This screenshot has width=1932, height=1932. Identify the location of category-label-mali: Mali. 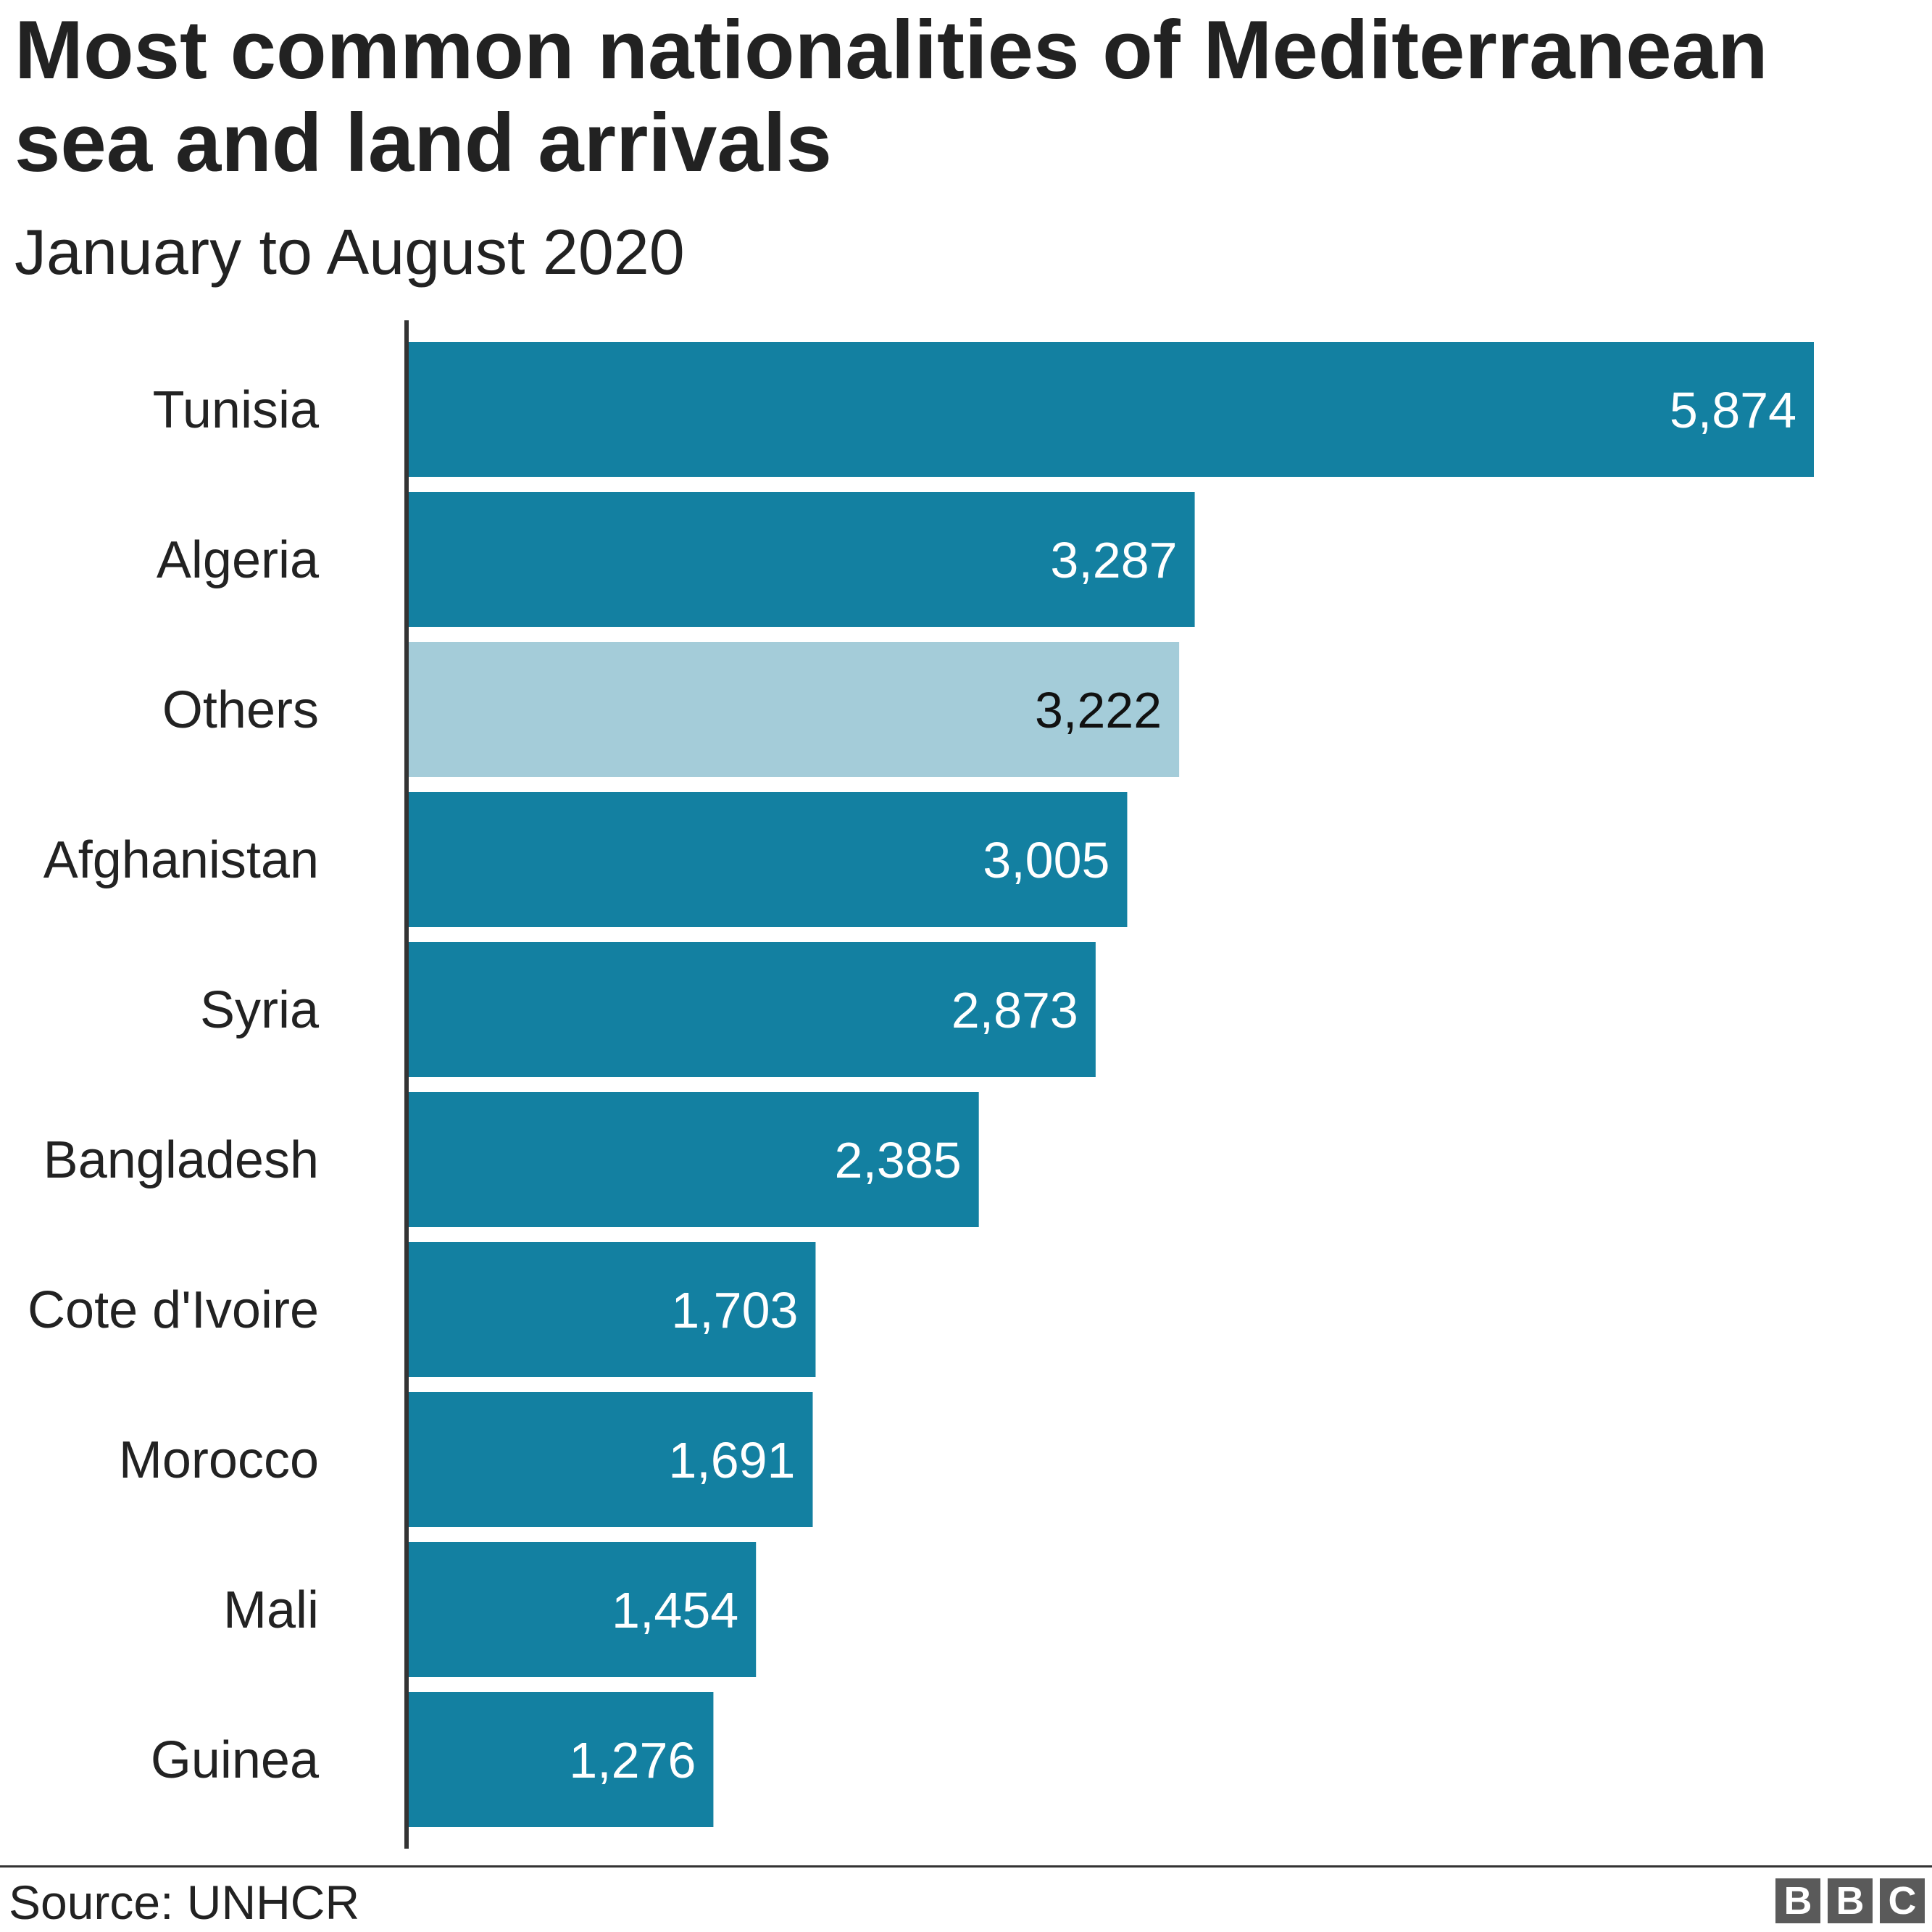
(271, 1610).